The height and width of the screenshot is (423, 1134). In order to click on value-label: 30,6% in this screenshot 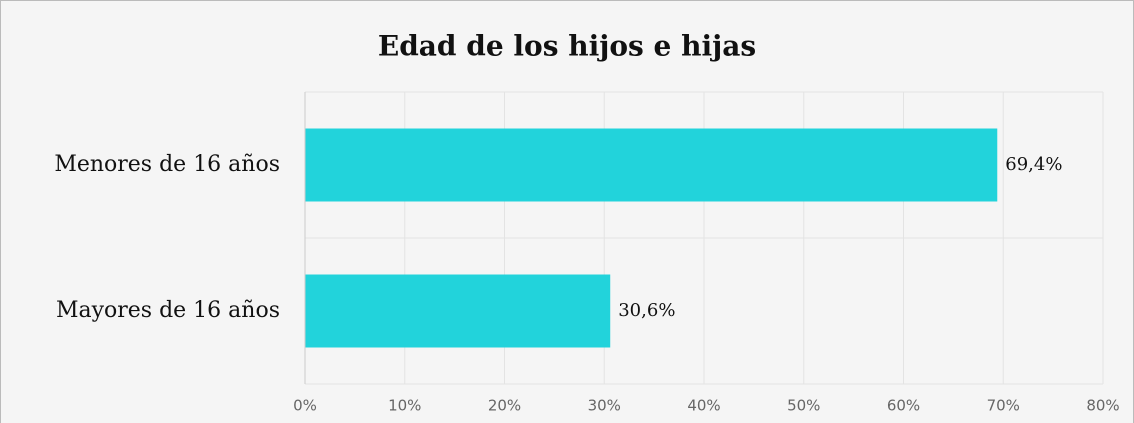, I will do `click(646, 310)`.